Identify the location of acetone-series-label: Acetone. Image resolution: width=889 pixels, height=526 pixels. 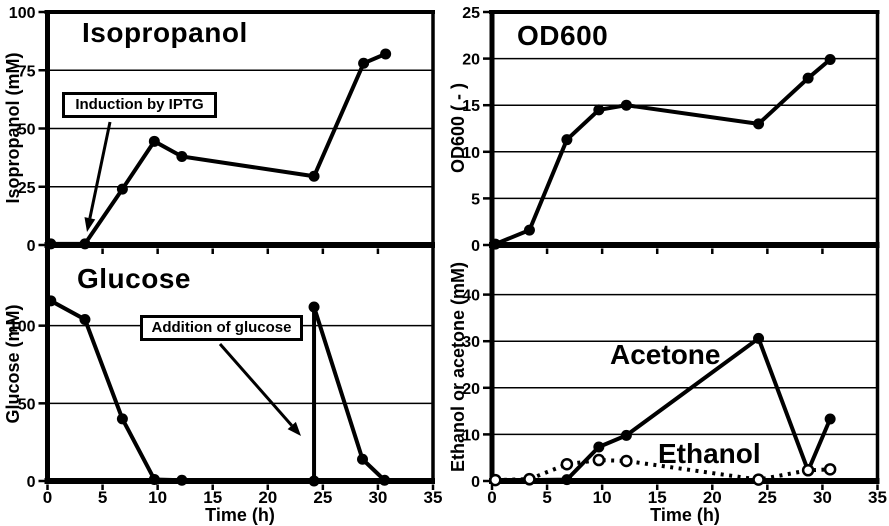
(665, 354).